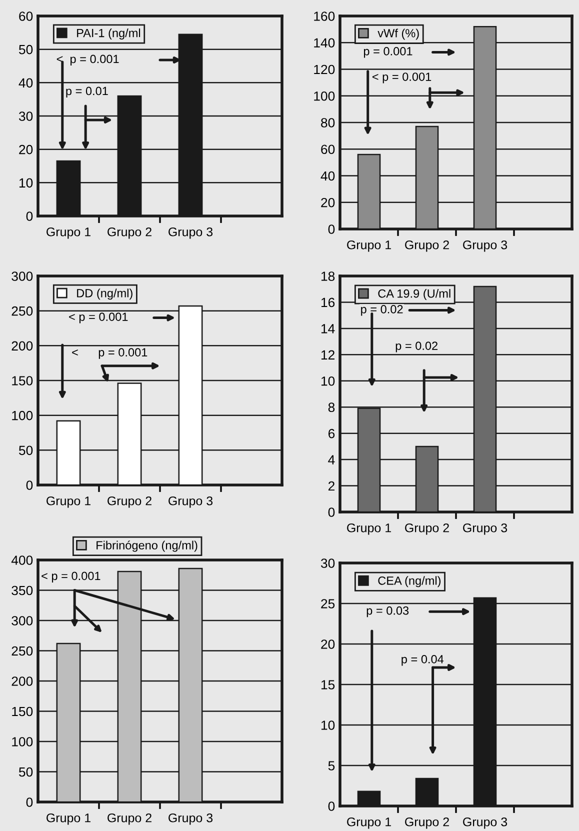 This screenshot has height=831, width=579. What do you see at coordinates (108, 34) in the screenshot?
I see `legend-label: PAI-1 (ng/ml` at bounding box center [108, 34].